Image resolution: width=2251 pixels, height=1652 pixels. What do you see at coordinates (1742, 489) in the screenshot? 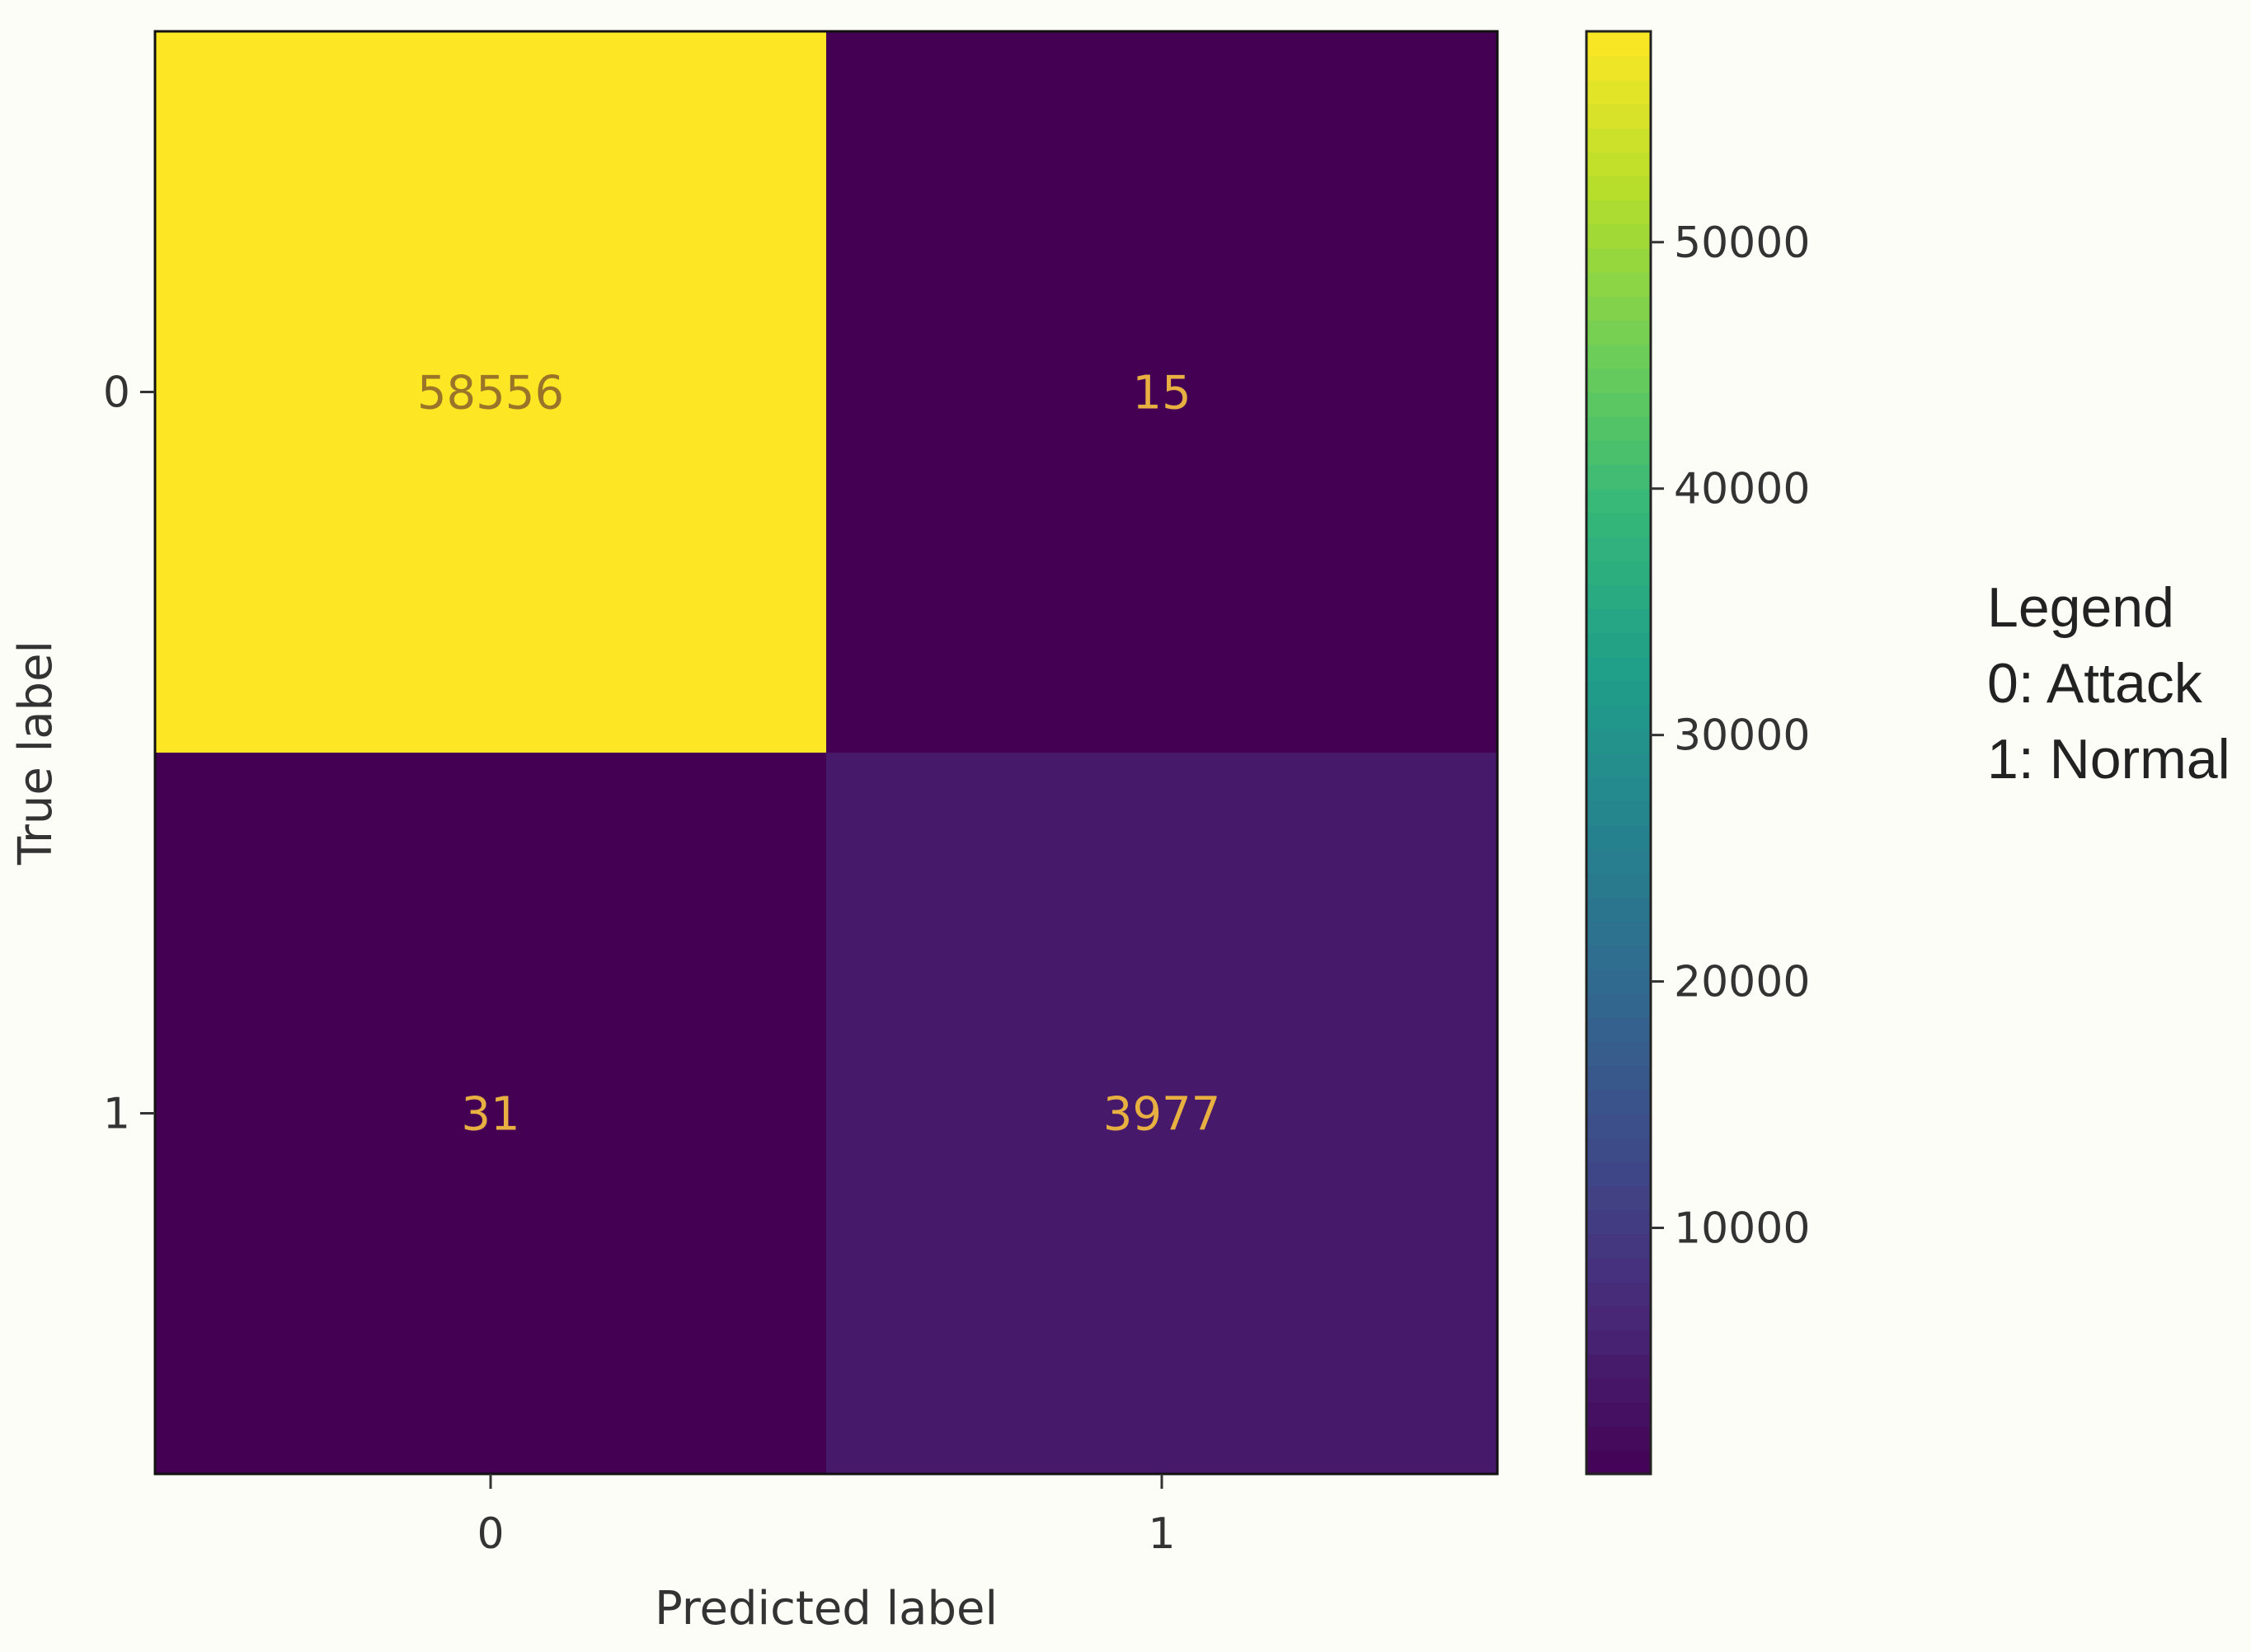
I see `colorbar-tick-label: 40000` at bounding box center [1742, 489].